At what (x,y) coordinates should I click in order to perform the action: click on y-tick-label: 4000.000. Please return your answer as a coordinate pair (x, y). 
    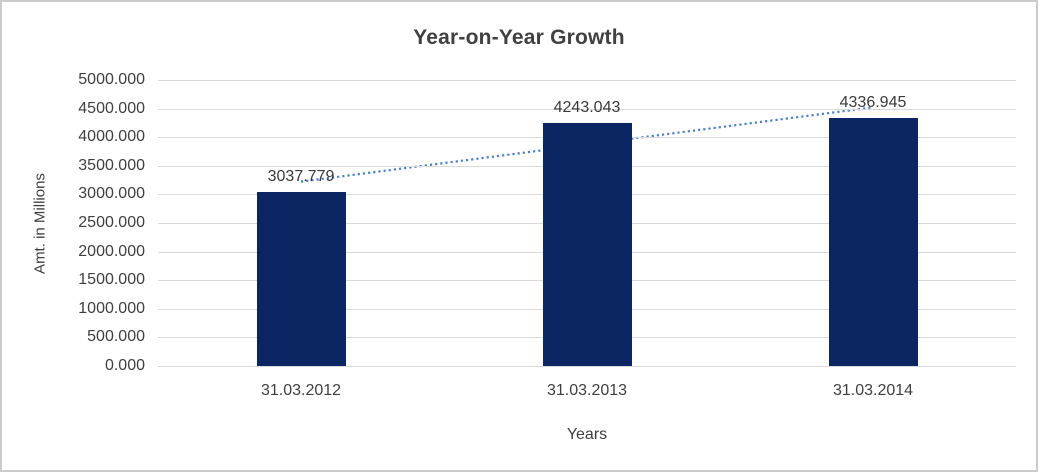
    Looking at the image, I should click on (111, 137).